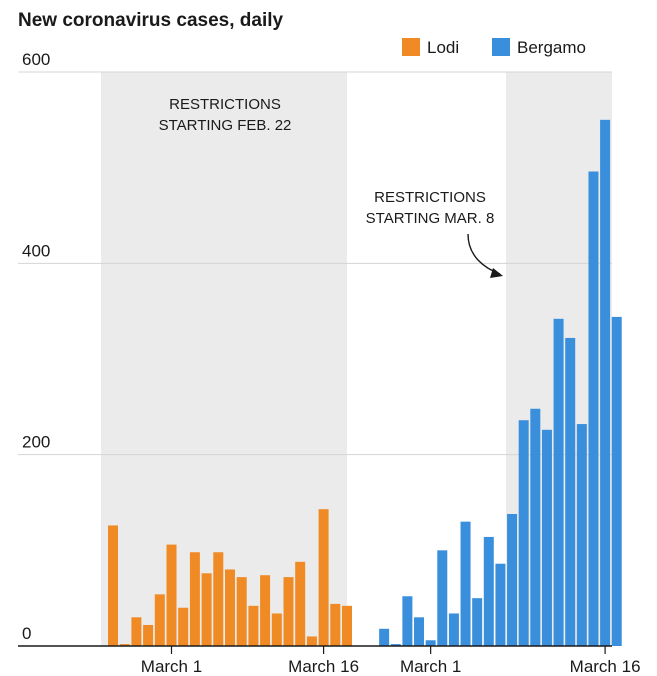 This screenshot has width=657, height=676. What do you see at coordinates (430, 197) in the screenshot?
I see `annotation-mar8-line1: RESTRICTIONS` at bounding box center [430, 197].